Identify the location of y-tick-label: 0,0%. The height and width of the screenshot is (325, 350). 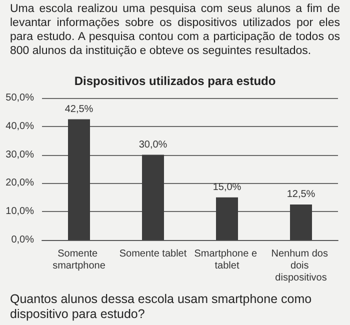
(22, 240).